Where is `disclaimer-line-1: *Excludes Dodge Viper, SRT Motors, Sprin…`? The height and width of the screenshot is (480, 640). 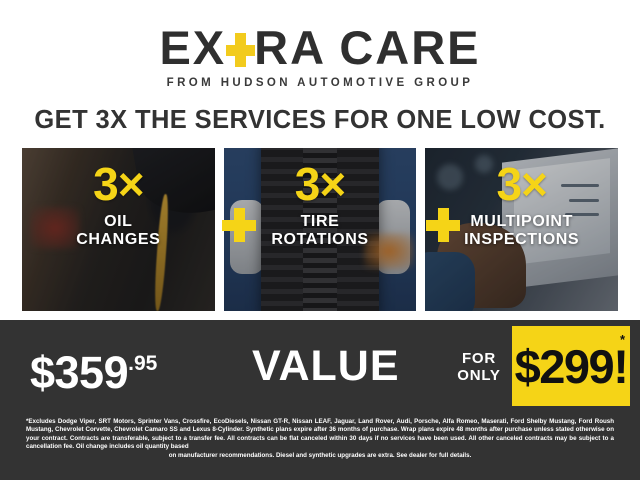 disclaimer-line-1: *Excludes Dodge Viper, SRT Motors, Sprin… is located at coordinates (275, 421).